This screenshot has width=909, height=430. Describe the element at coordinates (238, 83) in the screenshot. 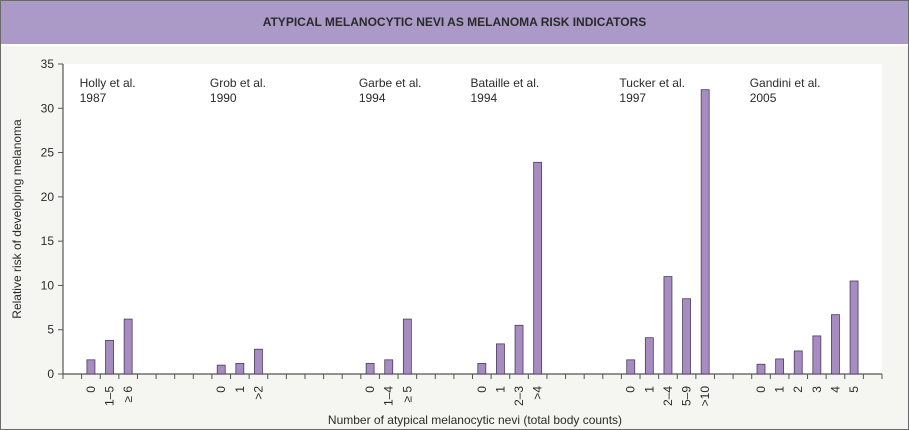

I see `study-name: Grob et al.` at that location.